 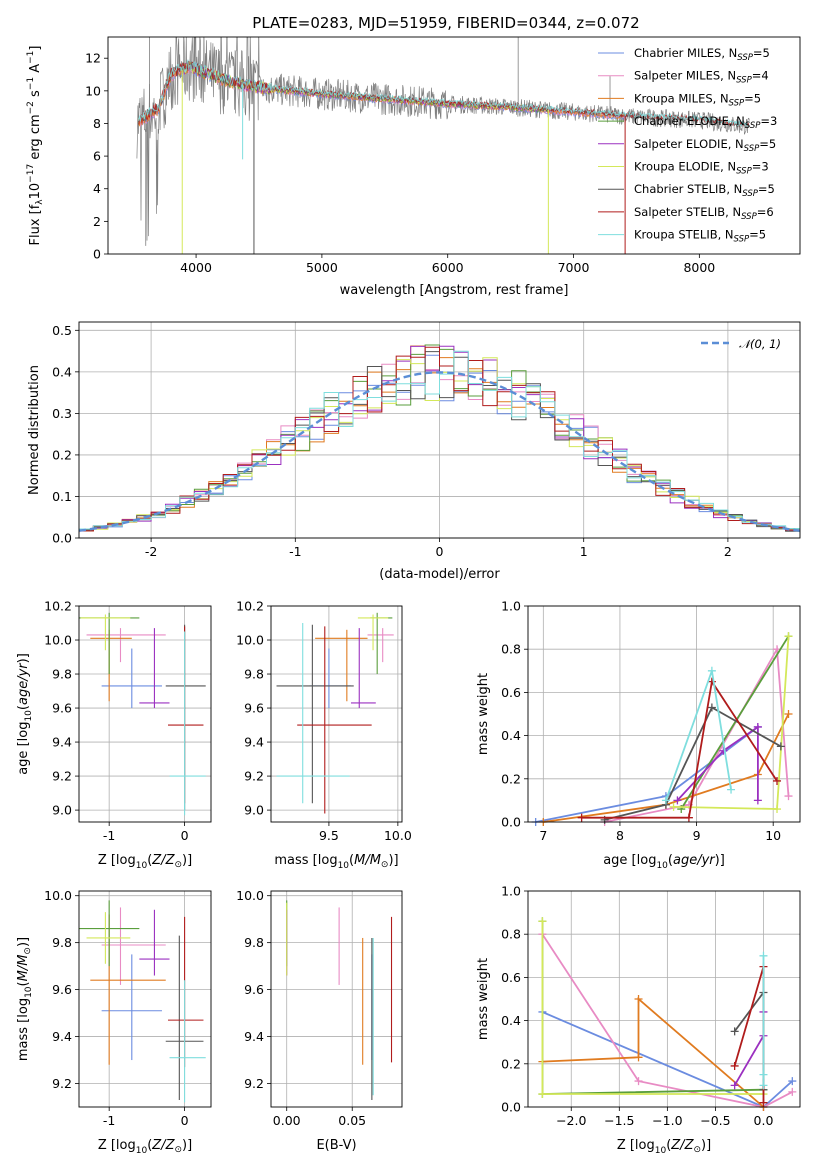 I want to click on y-tick-label: 9.6, so click(x=62, y=989).